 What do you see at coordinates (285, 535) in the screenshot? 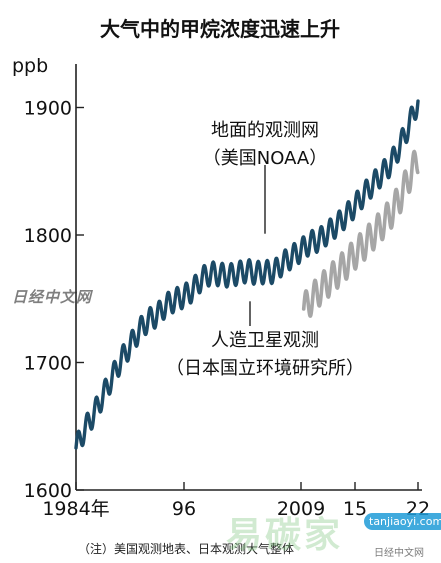
I see `site-logo-text: 易碳家` at bounding box center [285, 535].